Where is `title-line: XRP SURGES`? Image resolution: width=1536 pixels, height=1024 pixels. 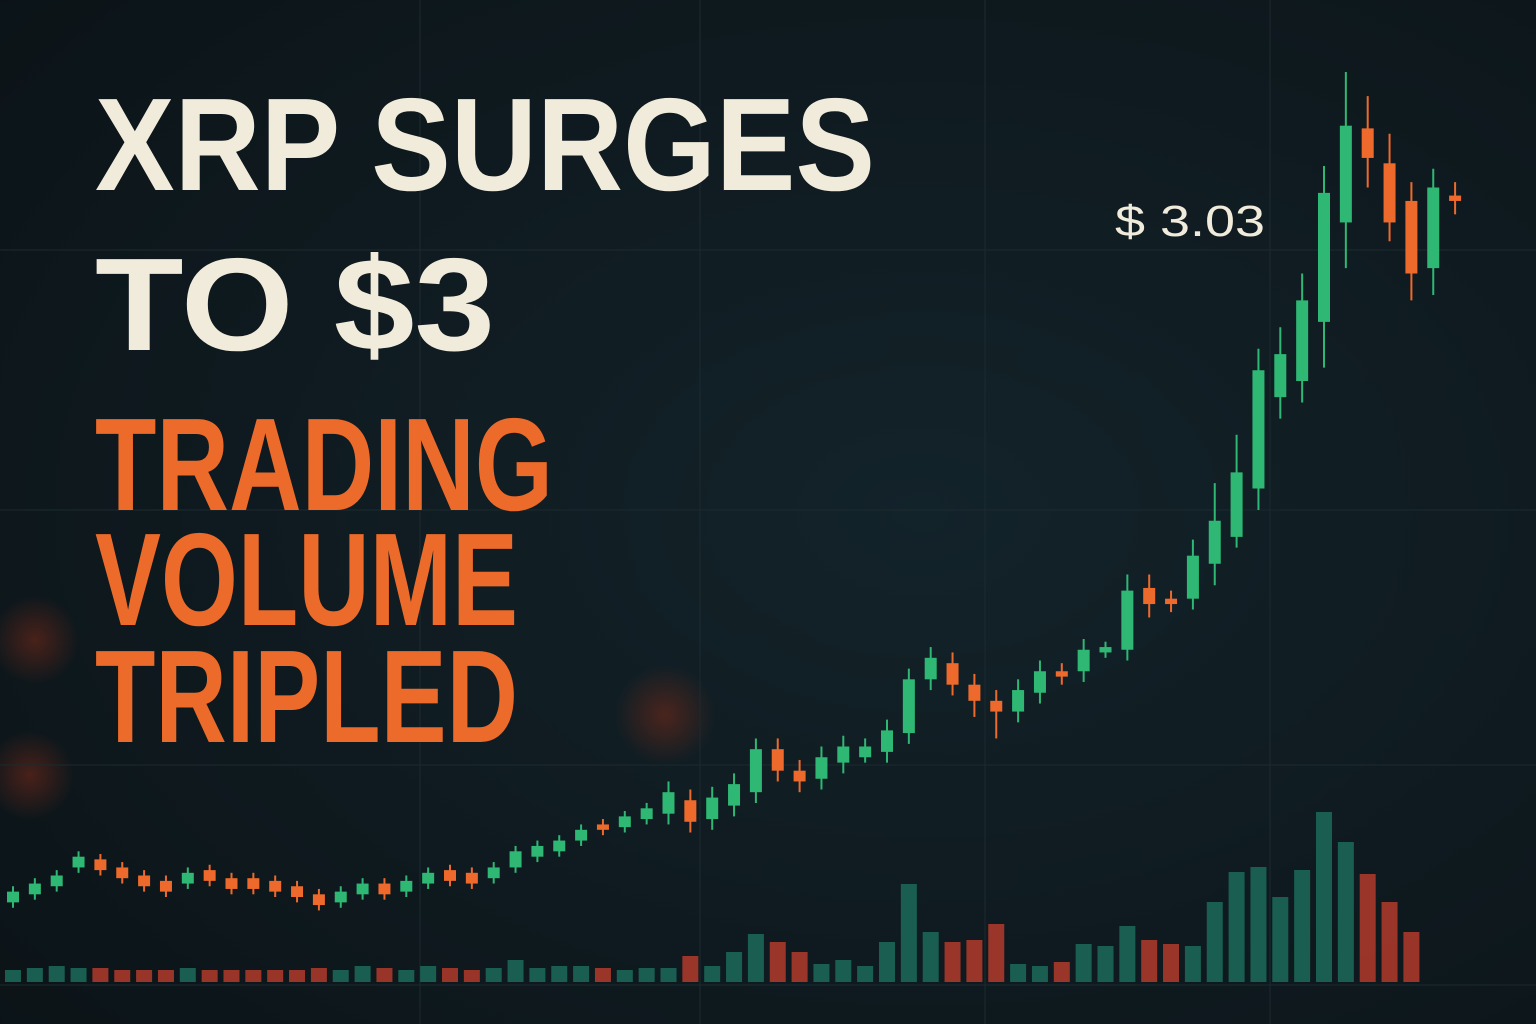
title-line: XRP SURGES is located at coordinates (485, 144).